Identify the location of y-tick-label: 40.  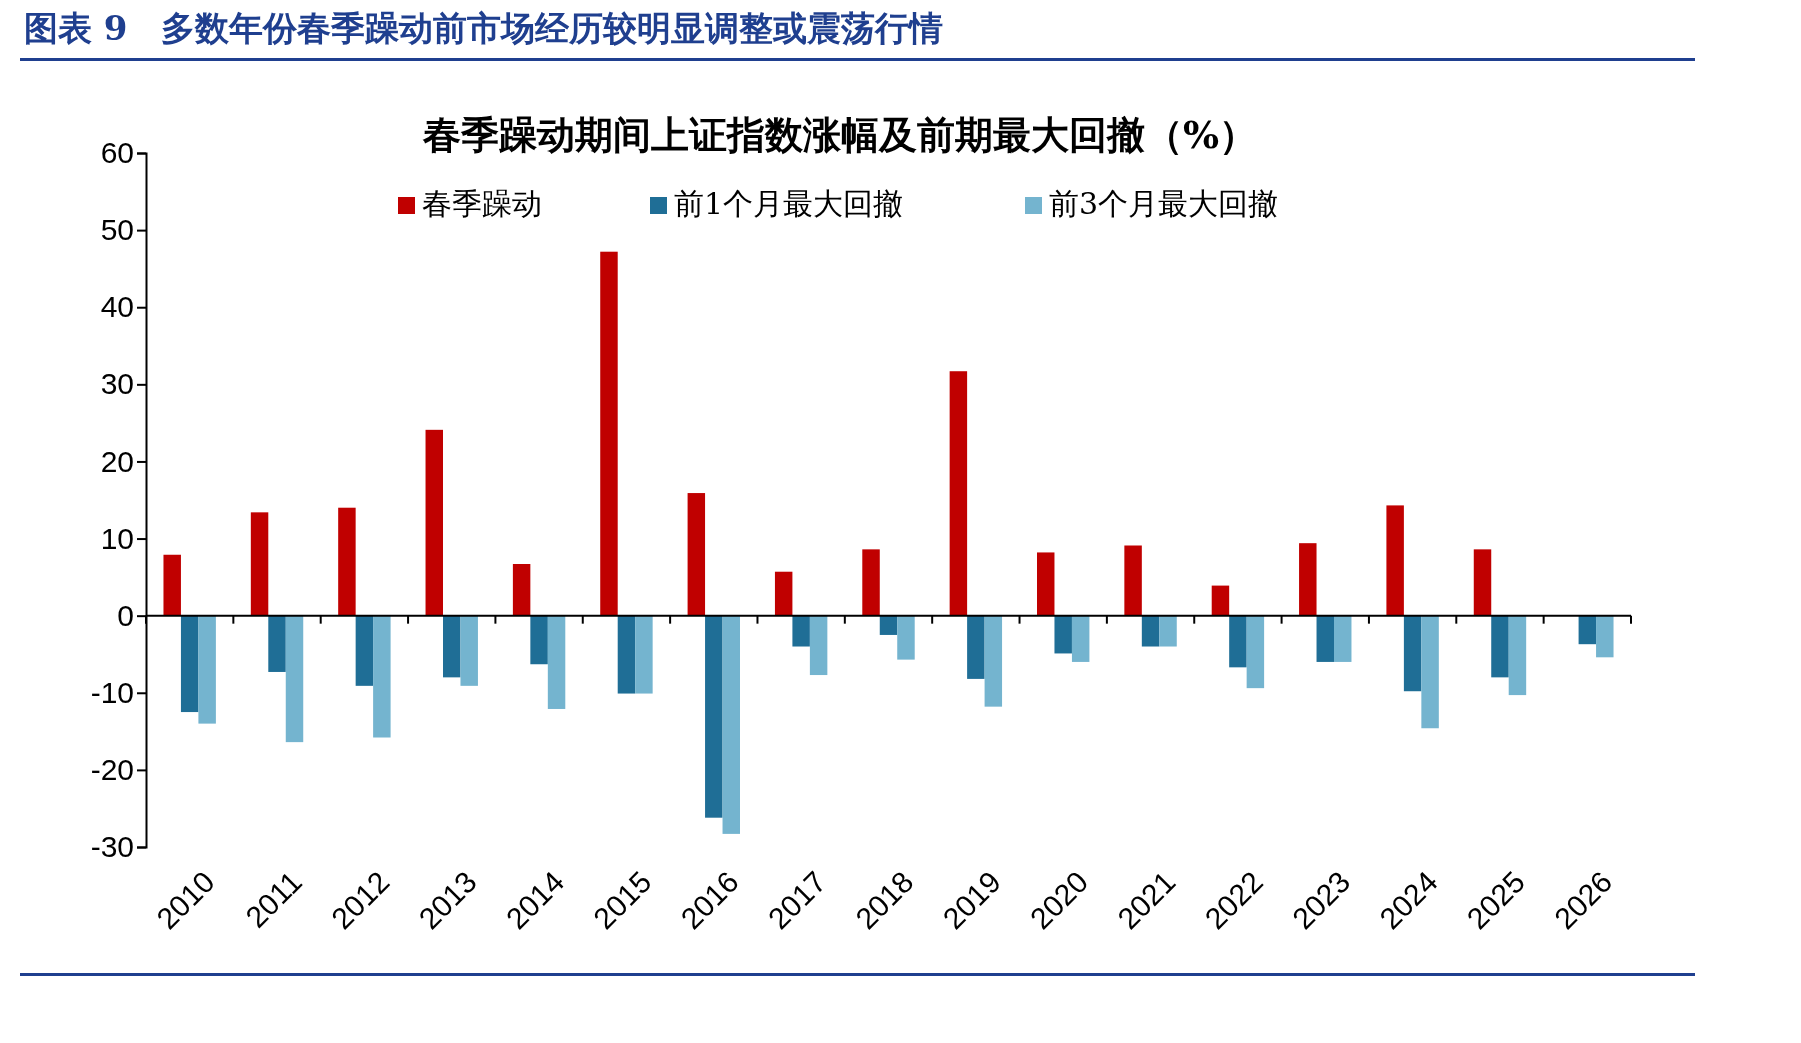
(117, 307).